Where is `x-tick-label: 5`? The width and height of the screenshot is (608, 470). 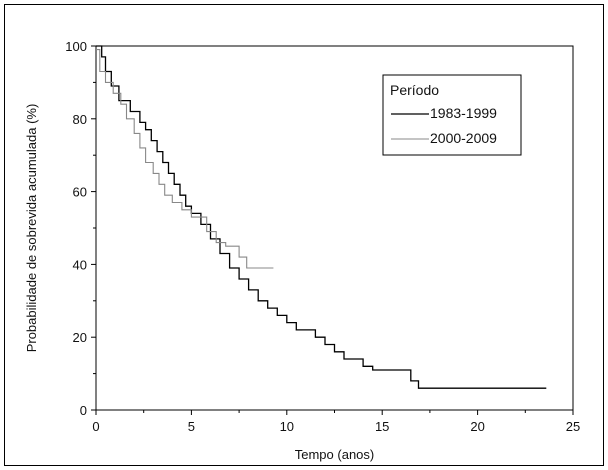 x-tick-label: 5 is located at coordinates (191, 426).